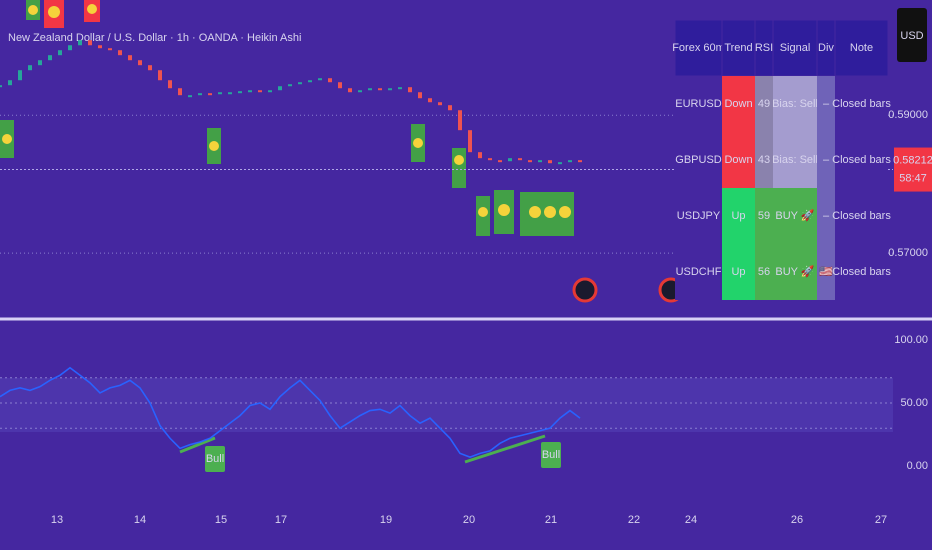 The height and width of the screenshot is (550, 932). I want to click on currency-button, so click(912, 35).